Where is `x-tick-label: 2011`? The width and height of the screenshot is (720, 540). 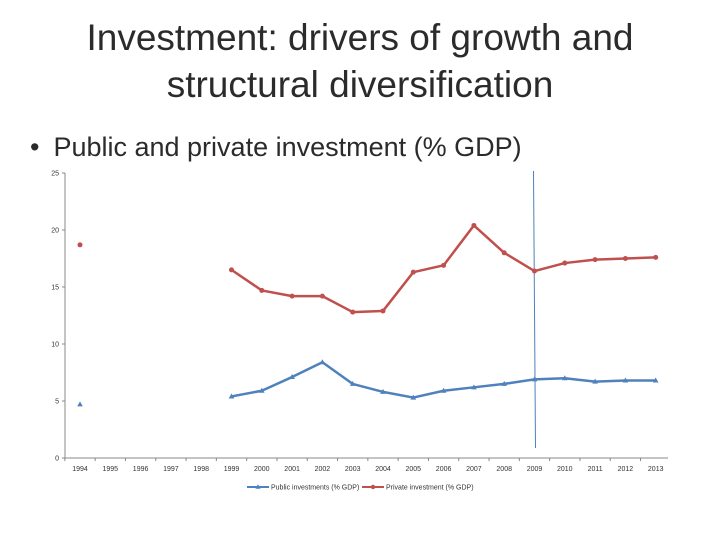
x-tick-label: 2011 is located at coordinates (595, 469).